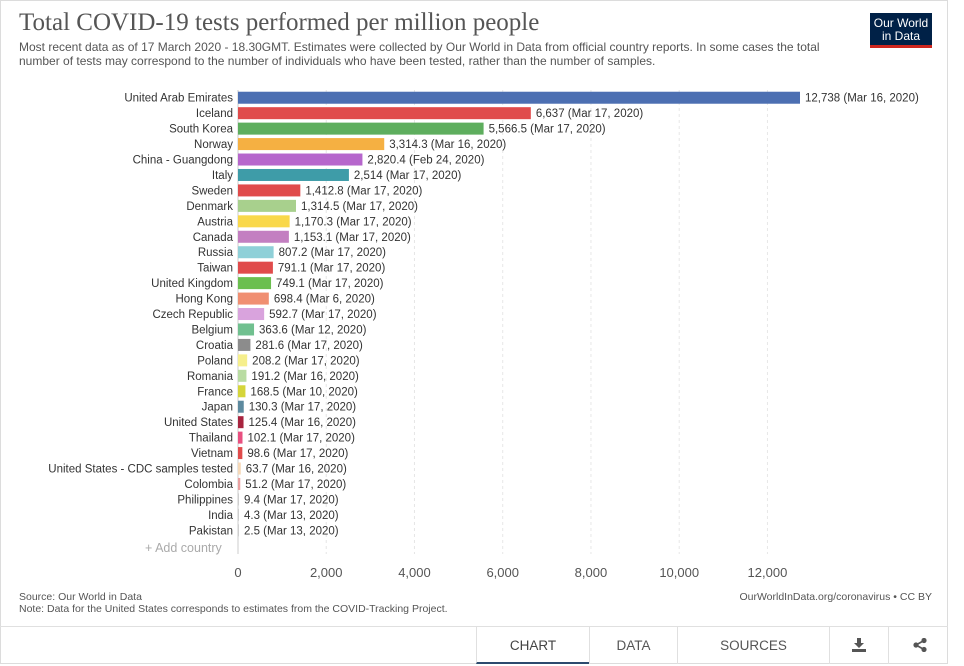 The width and height of the screenshot is (964, 666). What do you see at coordinates (211, 531) in the screenshot?
I see `bar-category-label: Pakistan` at bounding box center [211, 531].